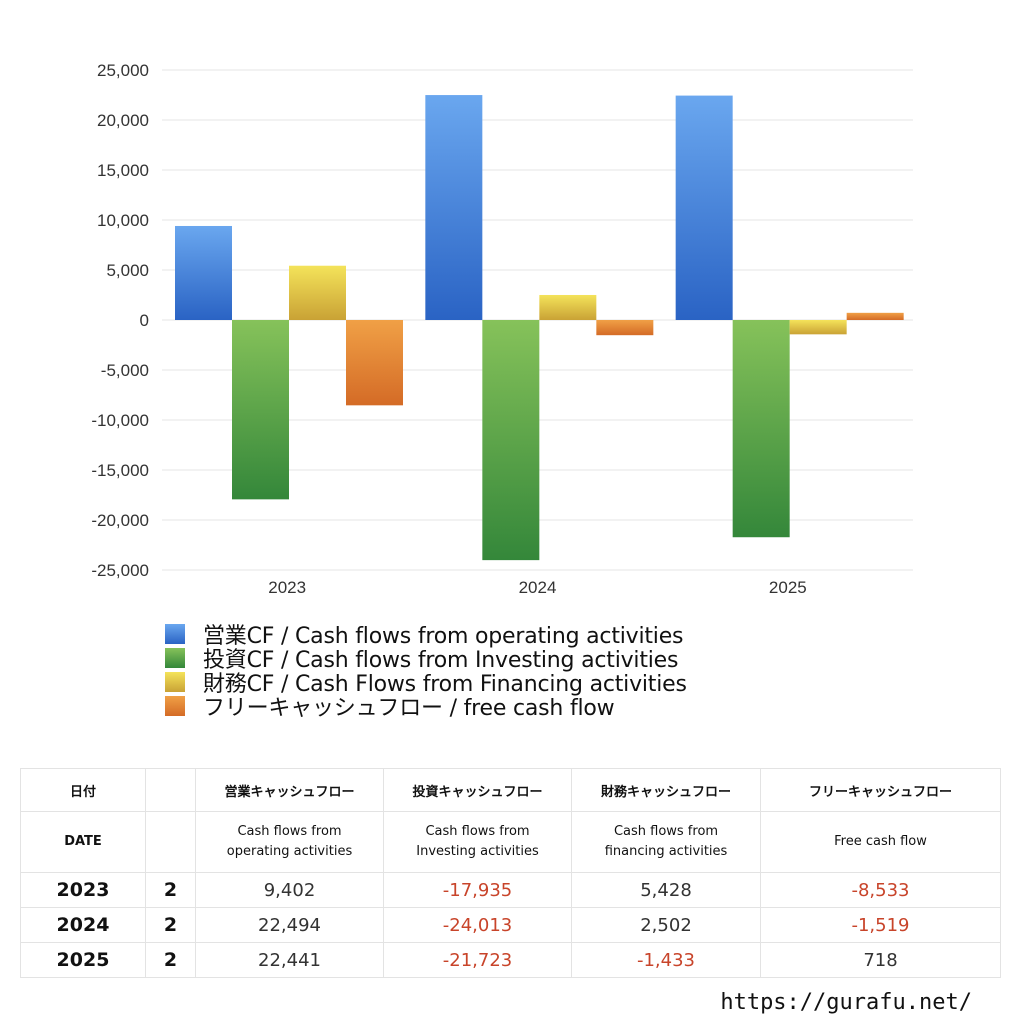 This screenshot has height=1024, width=1024. What do you see at coordinates (289, 842) in the screenshot?
I see `header-operating-en: Cash flows from operating activities` at bounding box center [289, 842].